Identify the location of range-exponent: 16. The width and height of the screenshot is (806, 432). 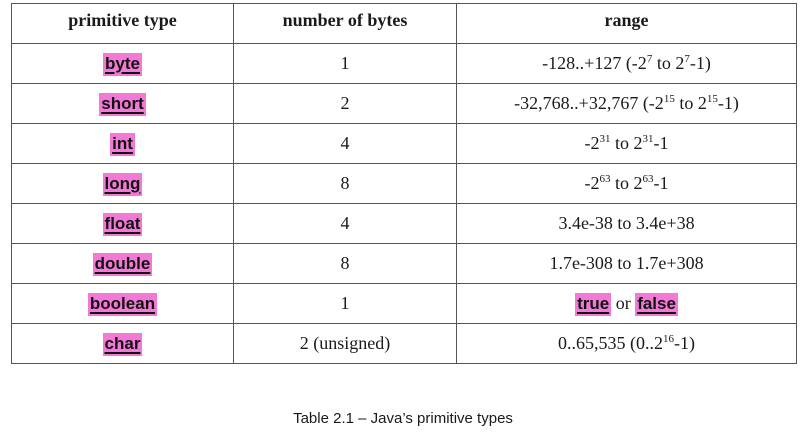
(668, 339).